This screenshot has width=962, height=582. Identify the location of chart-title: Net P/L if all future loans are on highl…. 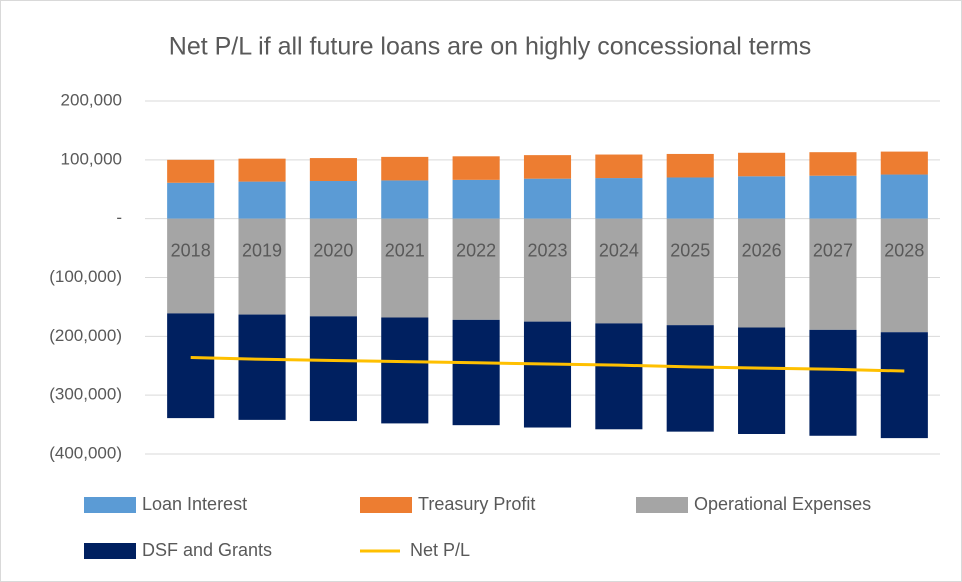
(490, 47).